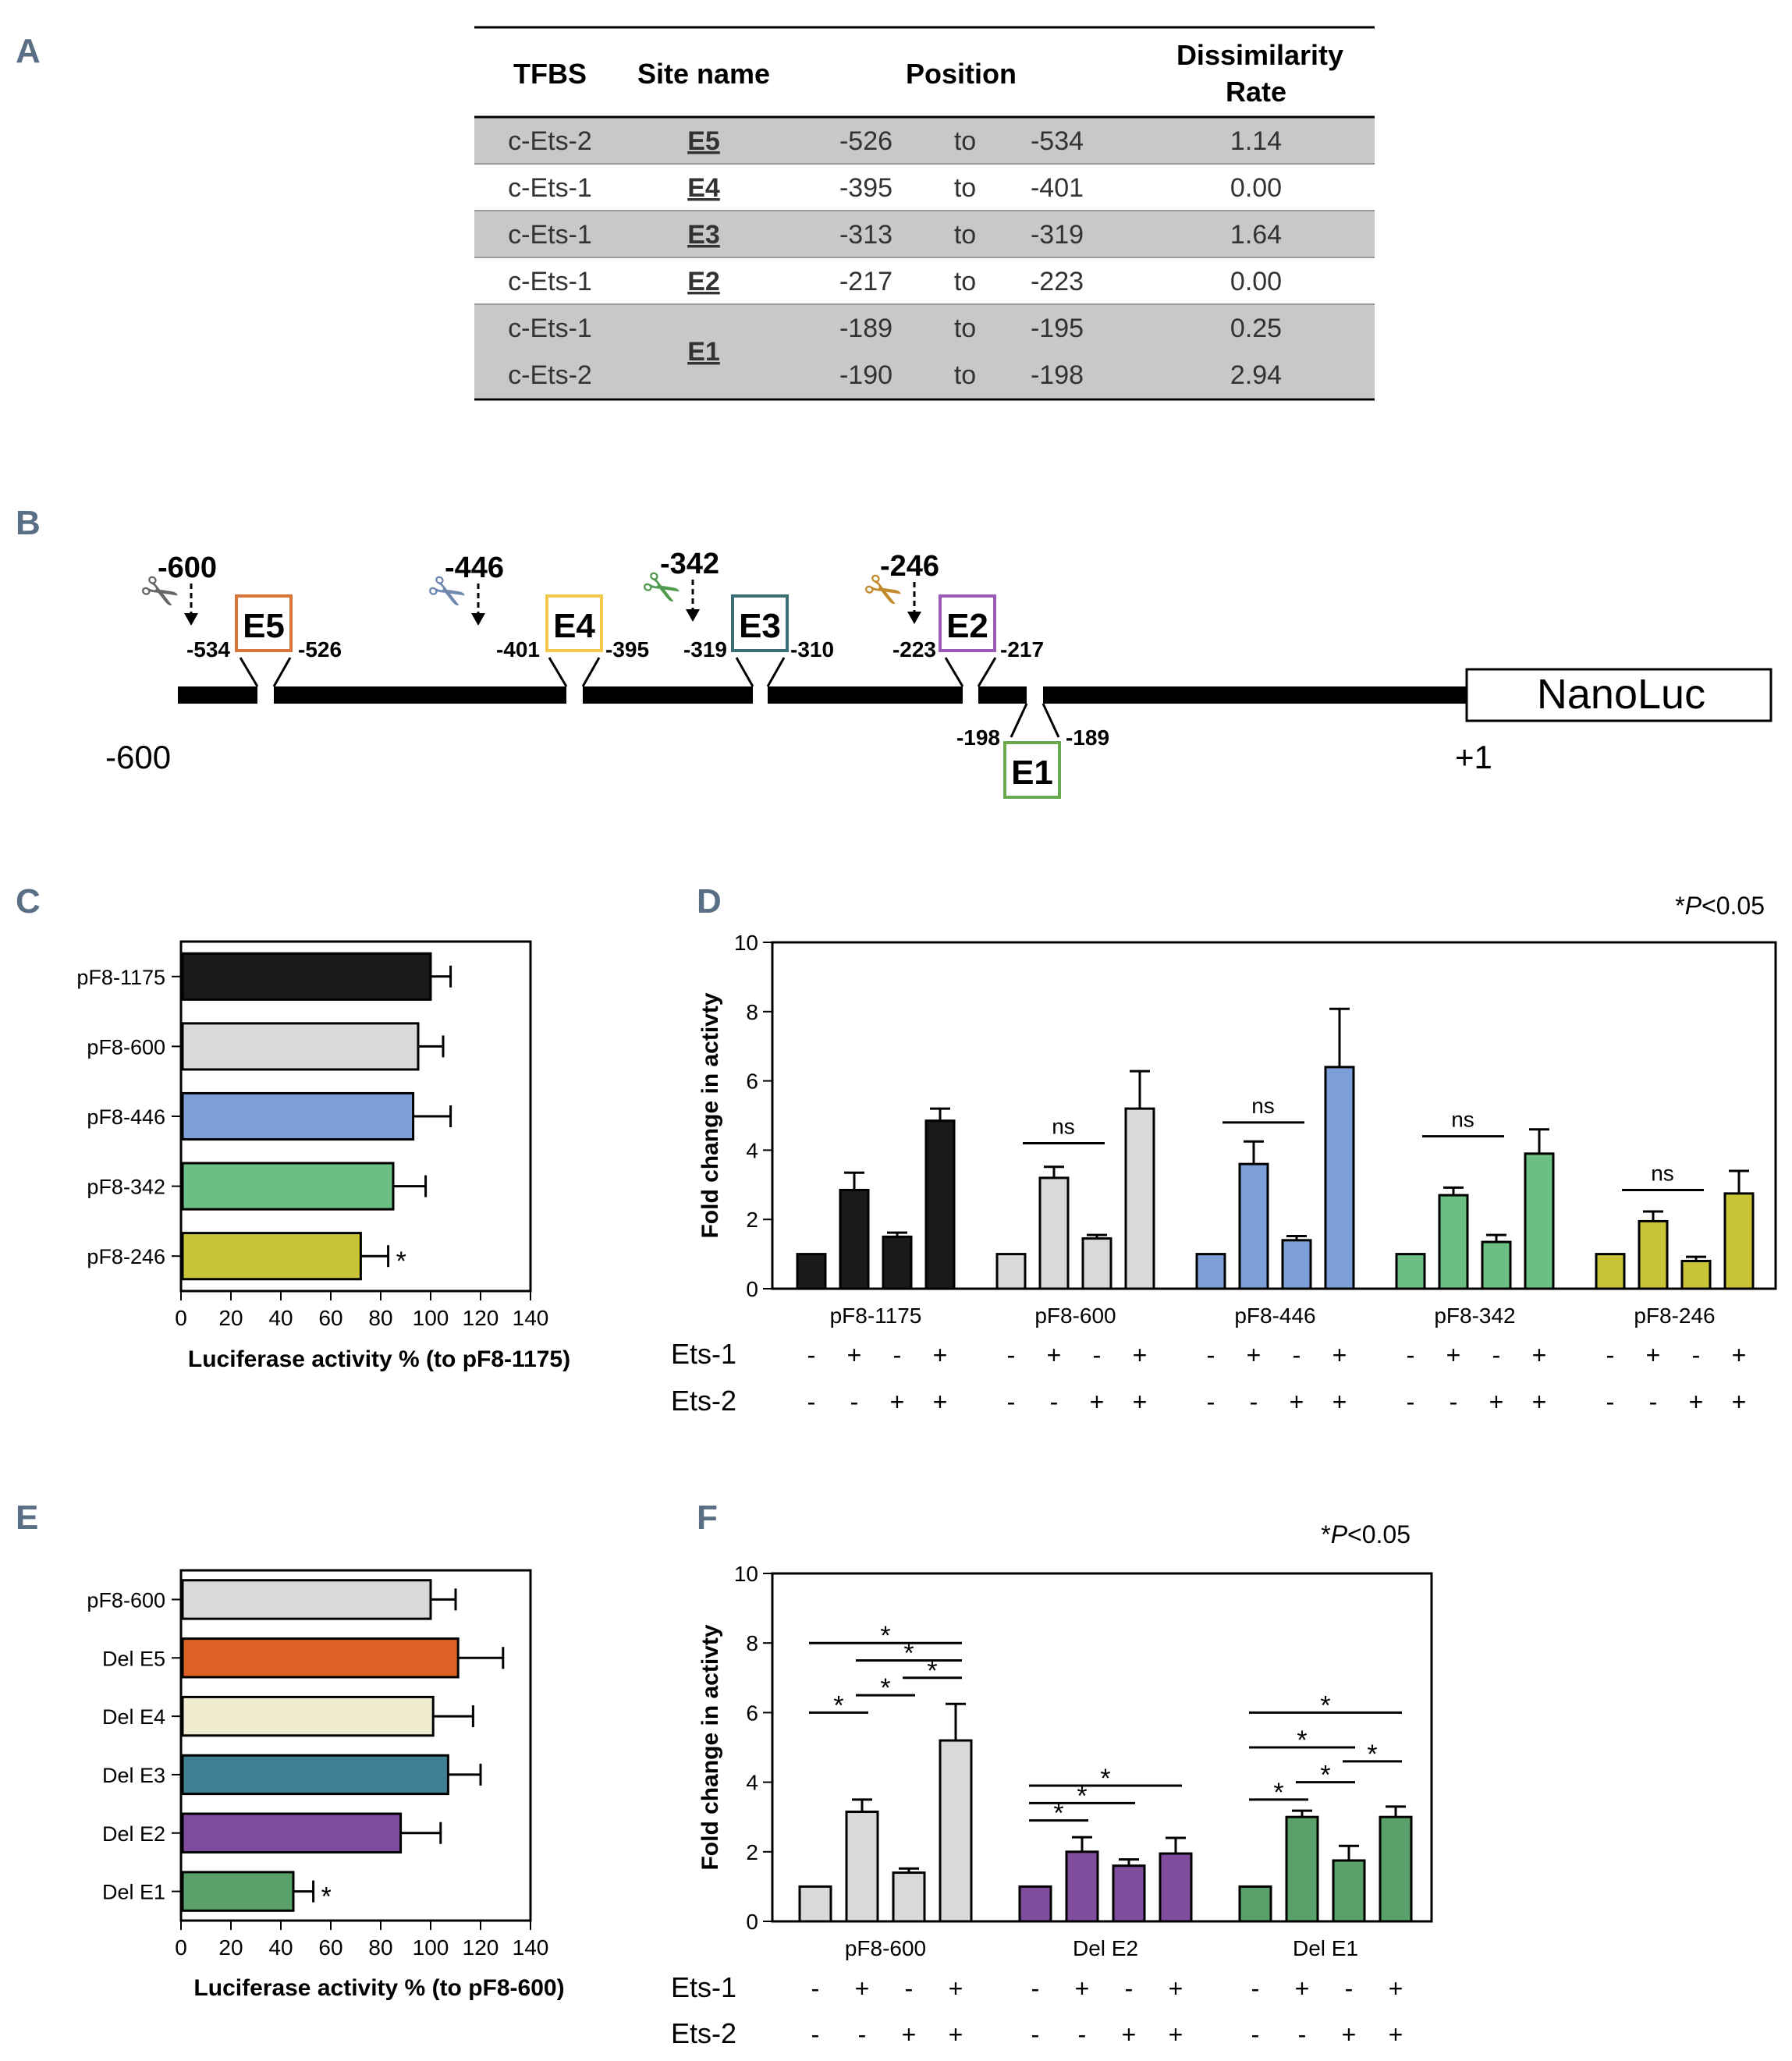  Describe the element at coordinates (550, 141) in the screenshot. I see `cell-tfbs: c-Ets-2` at that location.